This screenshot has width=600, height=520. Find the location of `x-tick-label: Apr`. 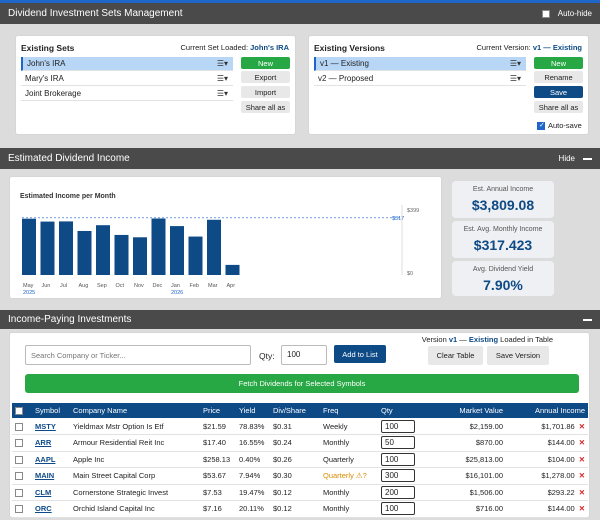

x-tick-label: Apr is located at coordinates (231, 286).